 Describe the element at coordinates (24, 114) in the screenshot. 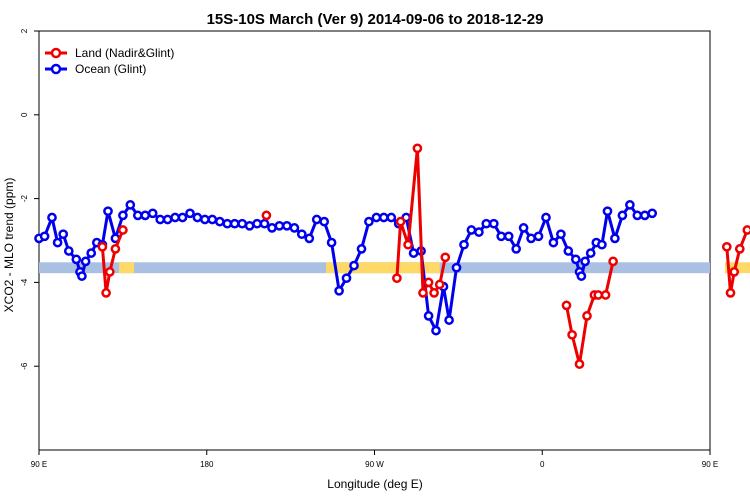

I see `y-tick-label: 0` at that location.